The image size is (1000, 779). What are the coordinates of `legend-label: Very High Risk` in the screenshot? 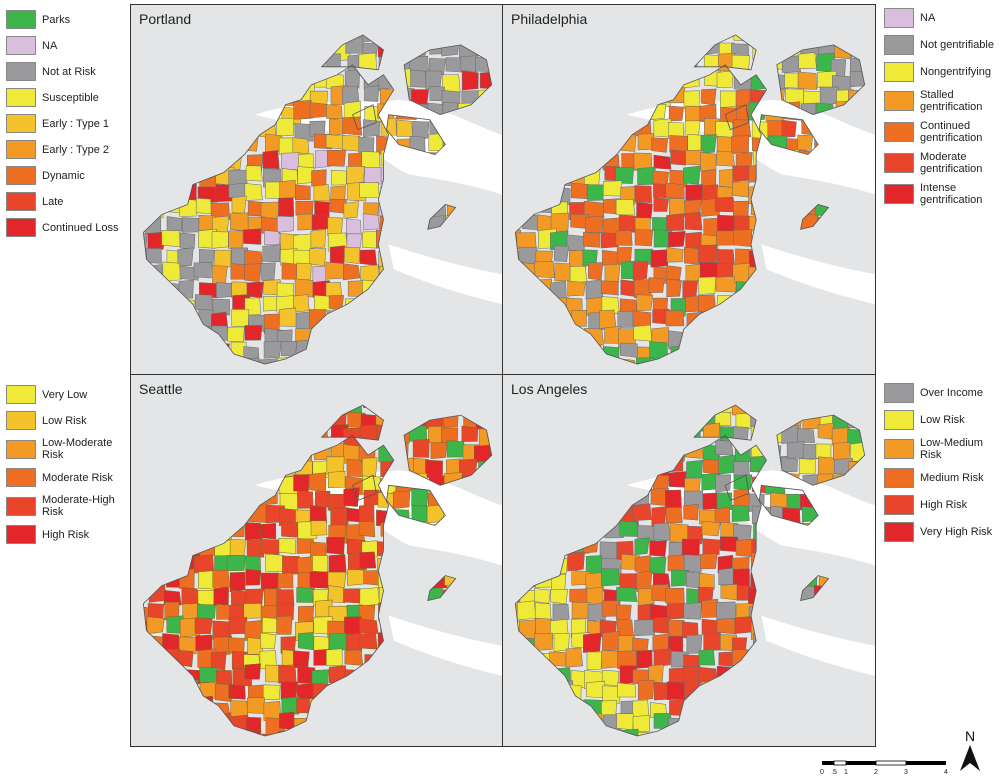 It's located at (956, 532).